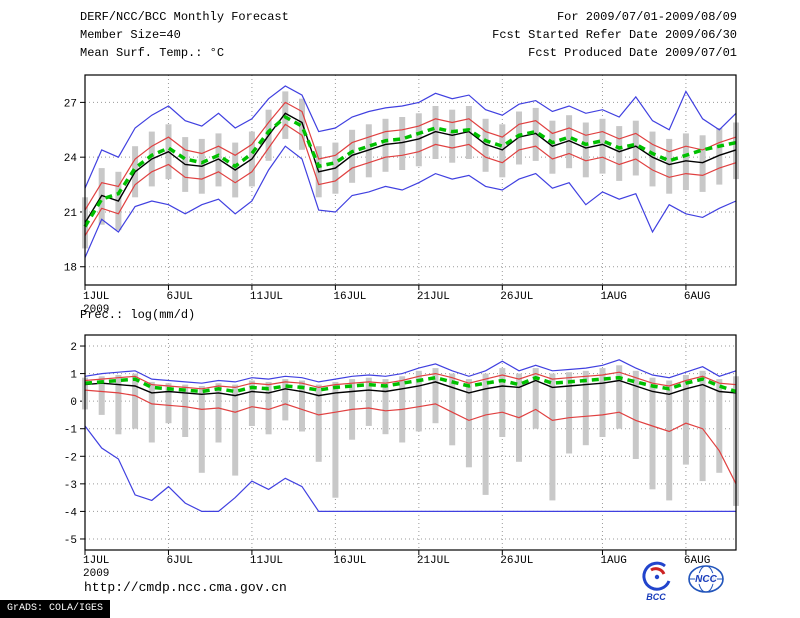 This screenshot has width=800, height=618. What do you see at coordinates (130, 35) in the screenshot?
I see `member-size-label: Member Size=40` at bounding box center [130, 35].